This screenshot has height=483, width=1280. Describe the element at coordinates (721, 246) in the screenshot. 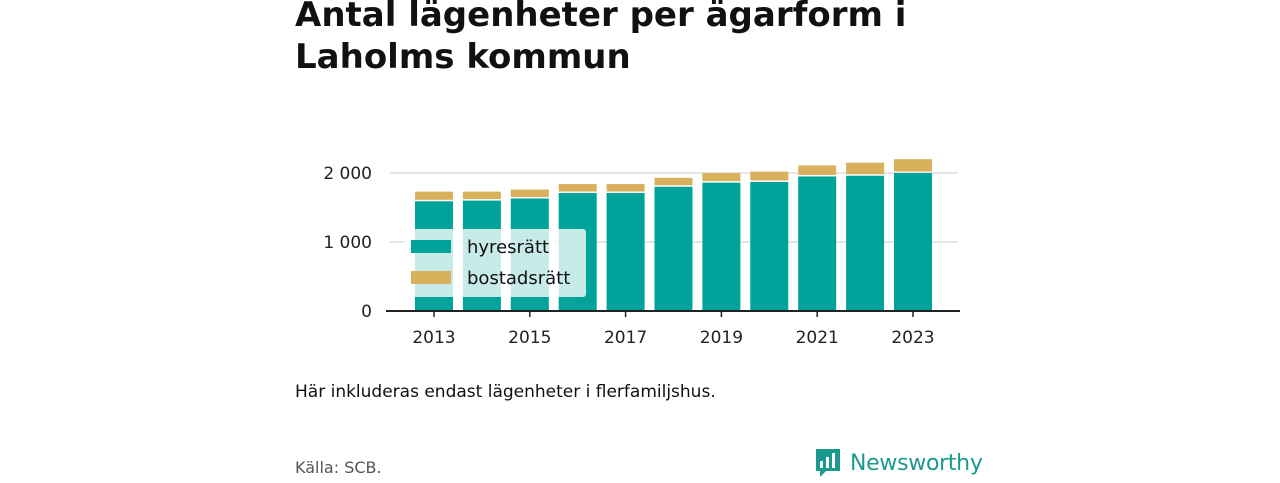

I see `bar-hyresratt-2019` at that location.